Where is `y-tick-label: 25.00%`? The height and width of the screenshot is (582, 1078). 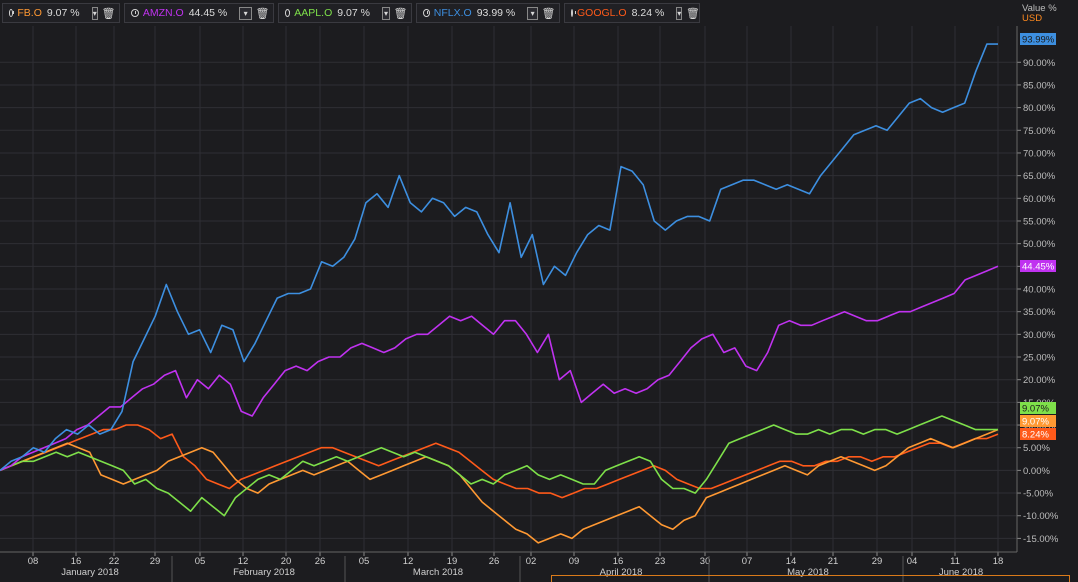
y-tick-label: 25.00% is located at coordinates (1039, 358).